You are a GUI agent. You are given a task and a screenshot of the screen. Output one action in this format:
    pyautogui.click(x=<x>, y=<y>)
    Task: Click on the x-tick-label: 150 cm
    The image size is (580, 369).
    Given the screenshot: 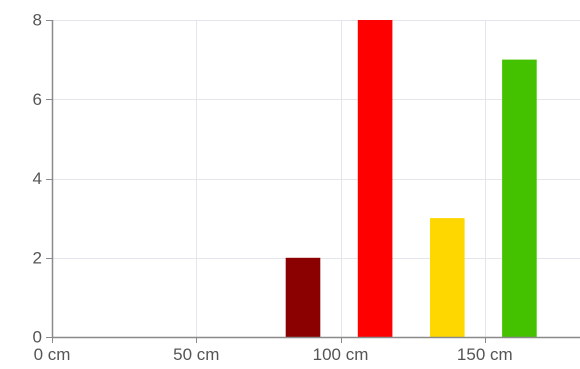 What is the action you would take?
    pyautogui.click(x=485, y=354)
    